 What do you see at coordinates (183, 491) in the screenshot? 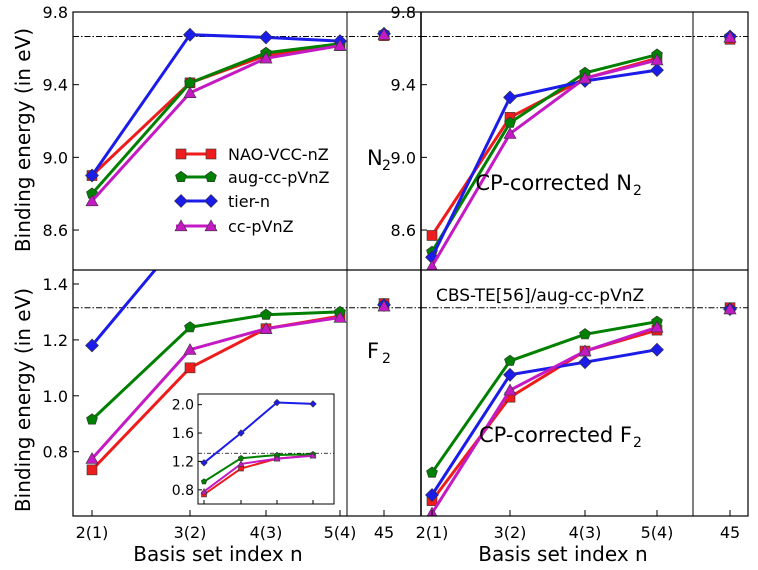
I see `inset-y-tick-label: 0.8` at bounding box center [183, 491].